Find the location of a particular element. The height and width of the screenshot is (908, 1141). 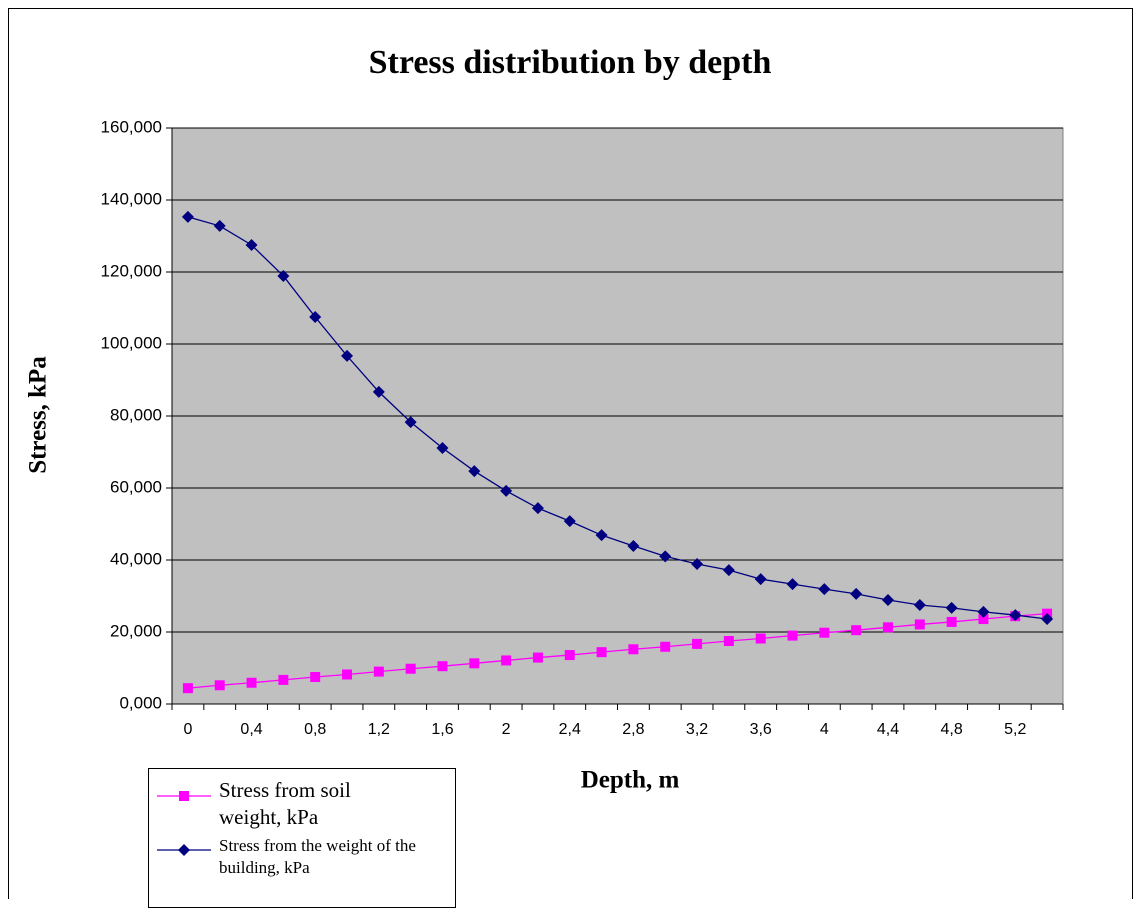

y-tick-label: 40,000 is located at coordinates (136, 558).